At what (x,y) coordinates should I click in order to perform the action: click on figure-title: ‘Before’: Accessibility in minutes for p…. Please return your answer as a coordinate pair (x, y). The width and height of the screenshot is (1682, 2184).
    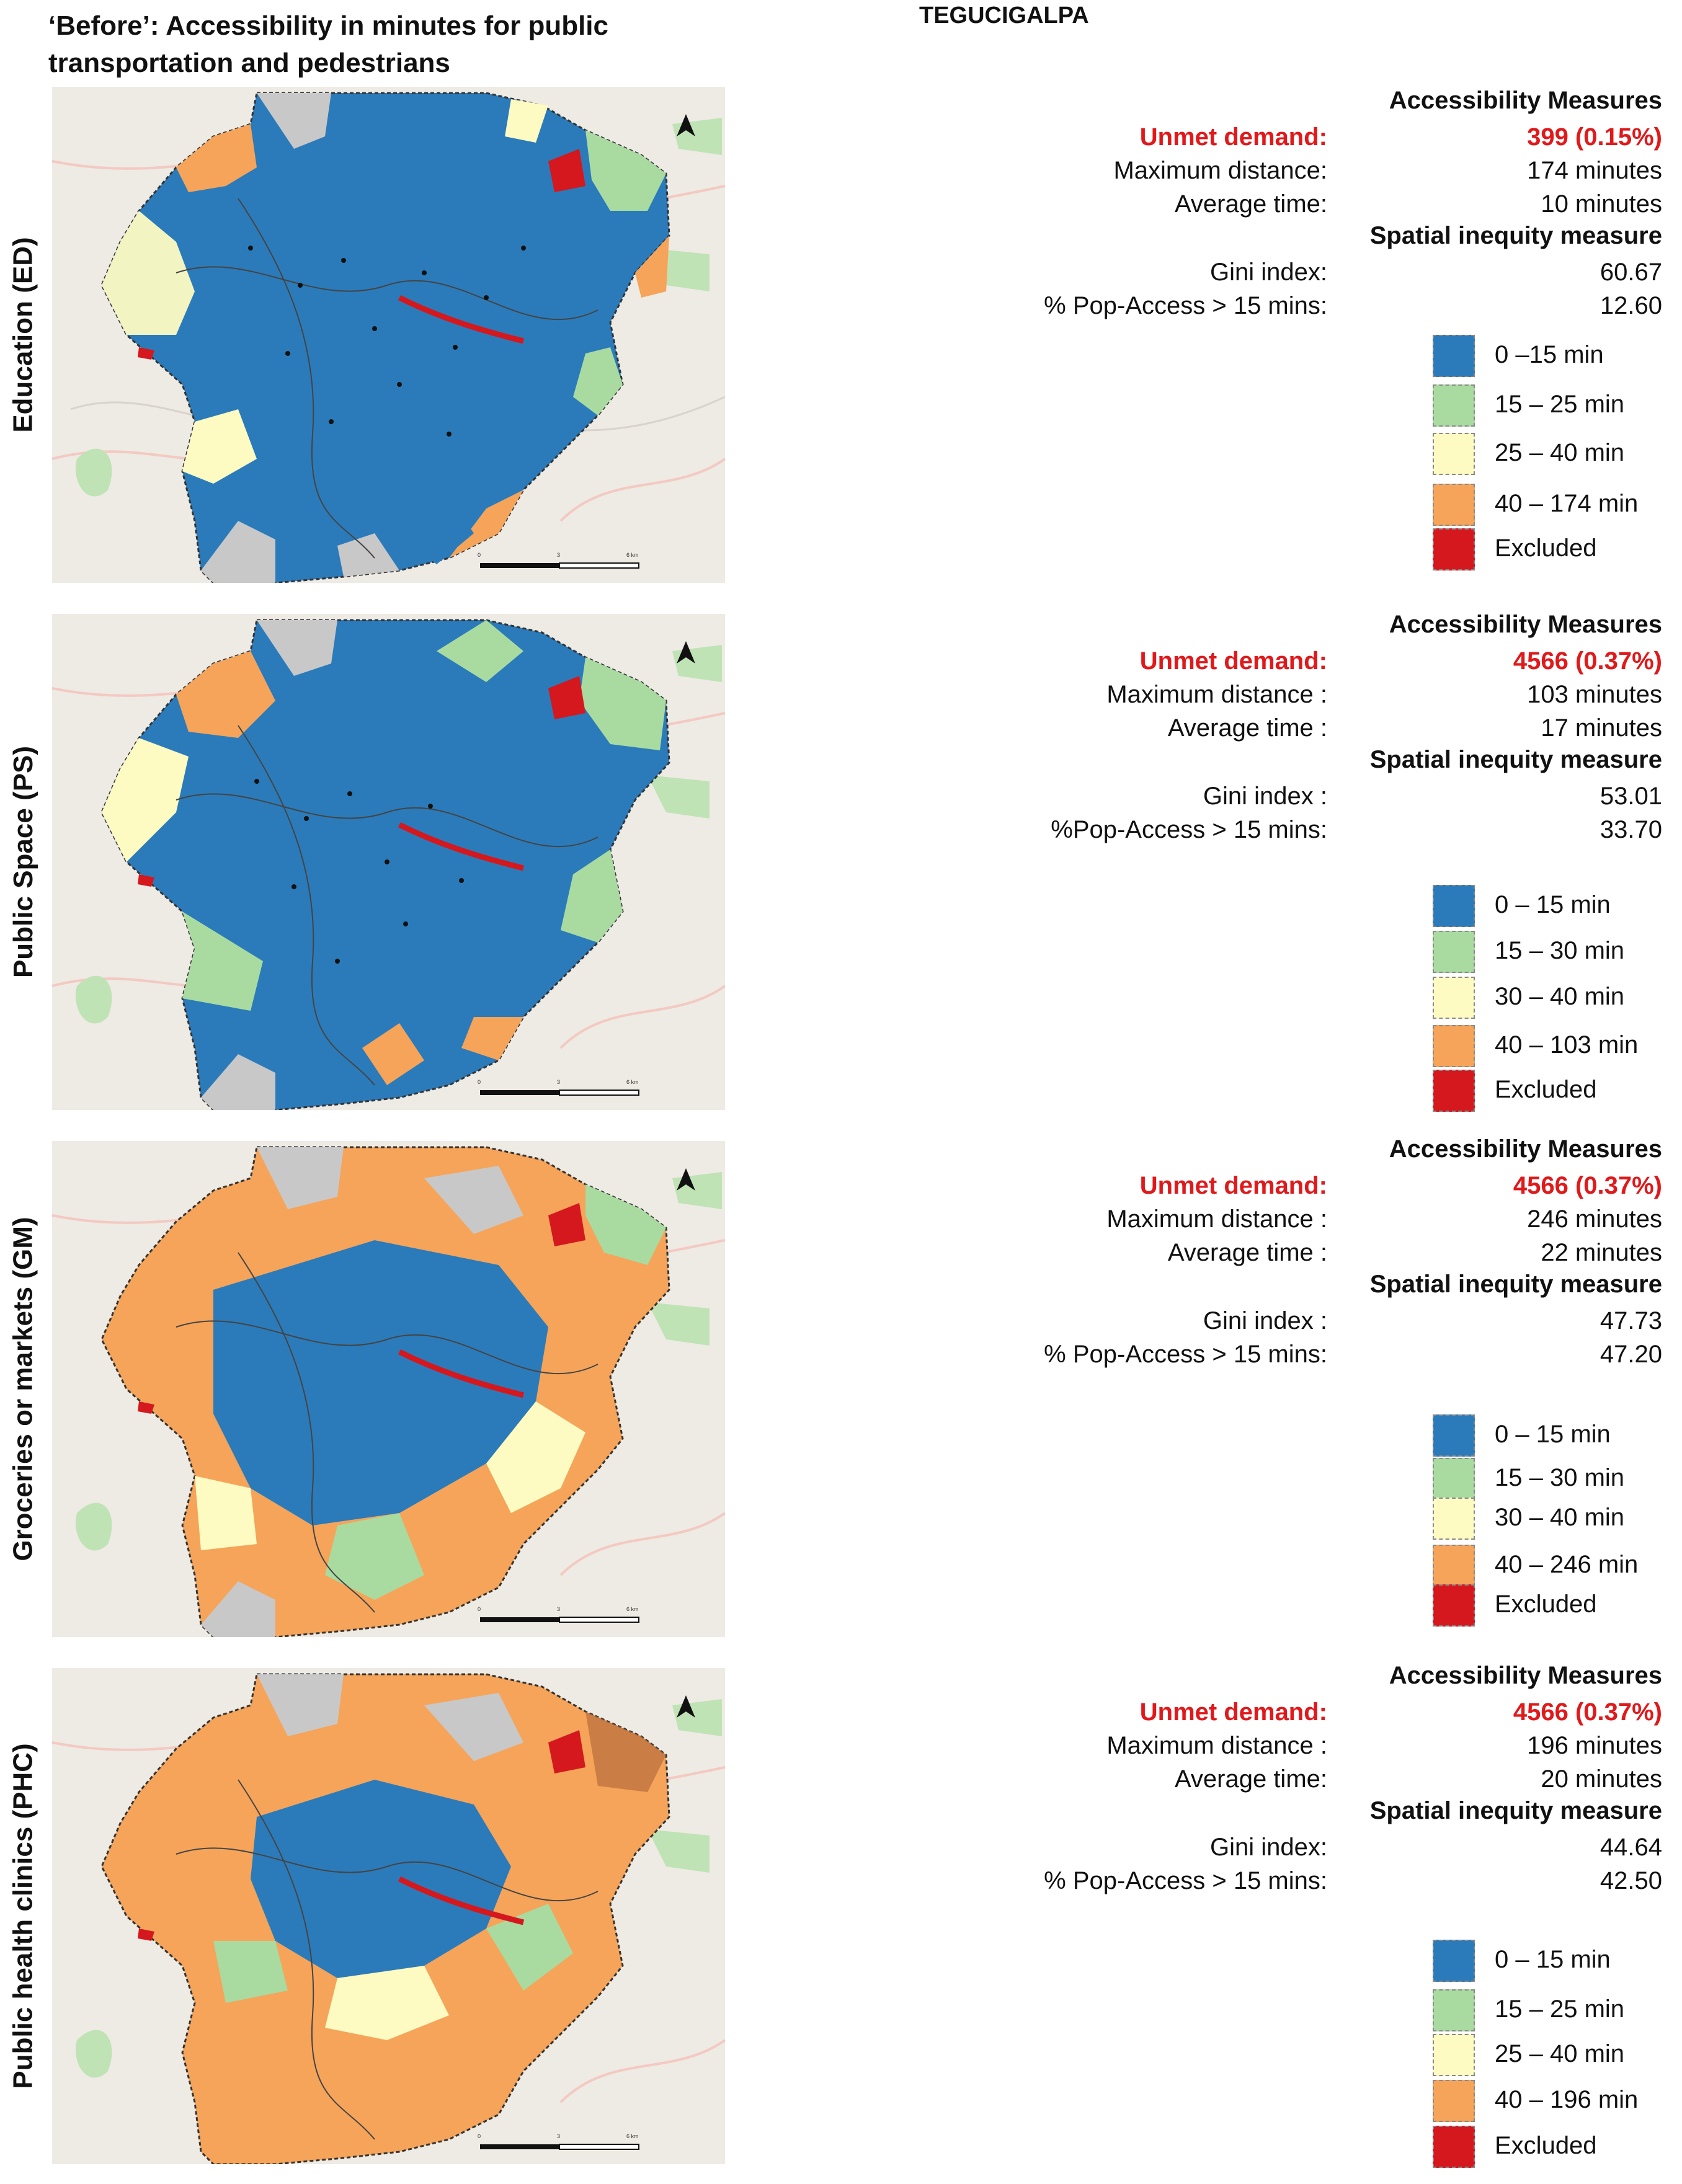
    Looking at the image, I should click on (328, 45).